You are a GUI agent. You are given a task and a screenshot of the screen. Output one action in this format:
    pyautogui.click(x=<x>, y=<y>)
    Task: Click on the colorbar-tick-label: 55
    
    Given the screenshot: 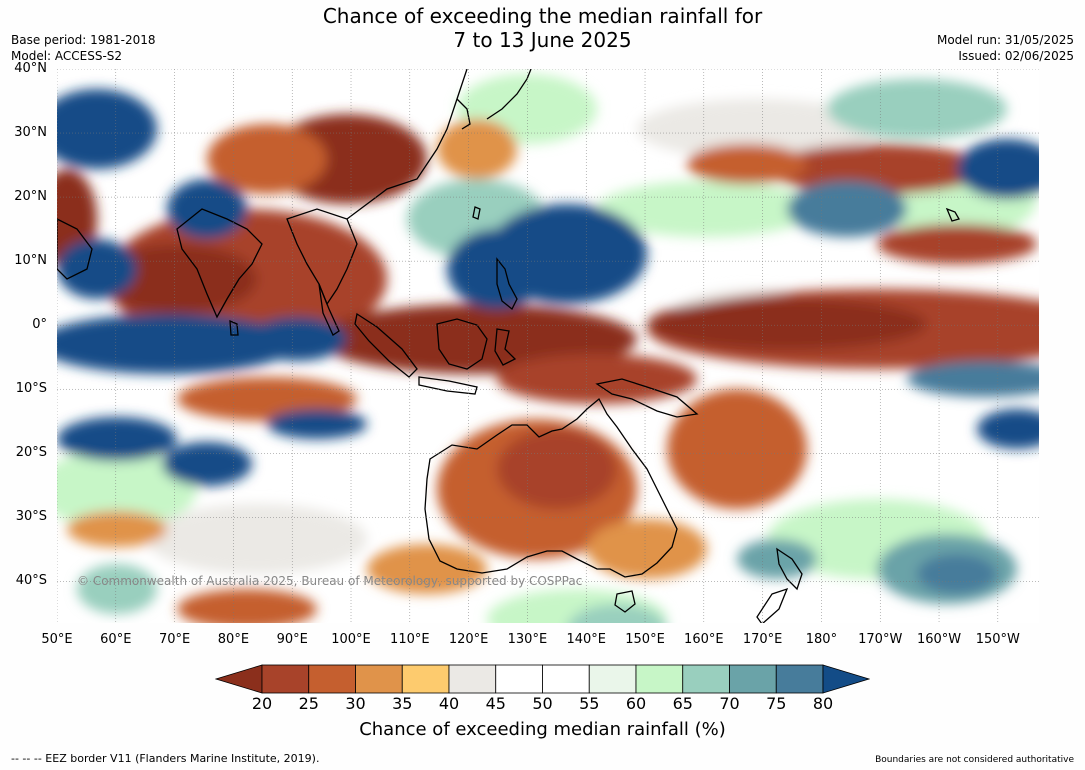 What is the action you would take?
    pyautogui.click(x=589, y=703)
    